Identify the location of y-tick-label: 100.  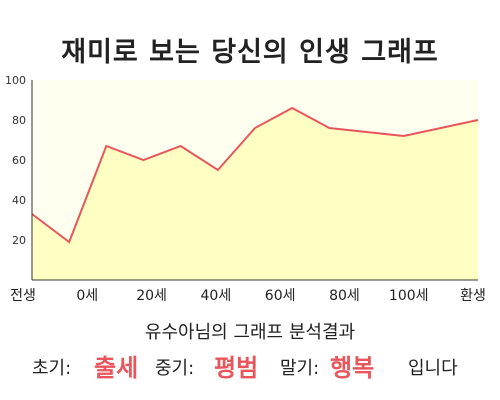
(15, 80).